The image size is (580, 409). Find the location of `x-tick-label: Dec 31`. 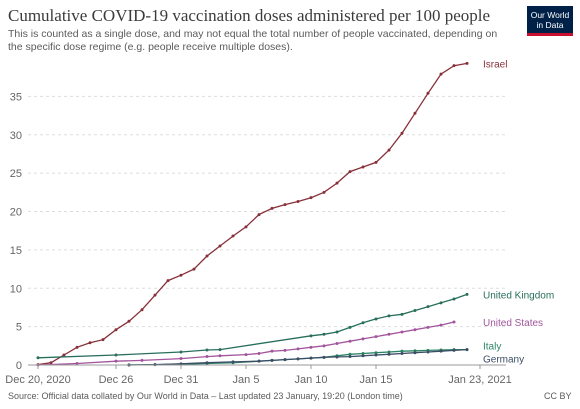

x-tick-label: Dec 31 is located at coordinates (181, 380).